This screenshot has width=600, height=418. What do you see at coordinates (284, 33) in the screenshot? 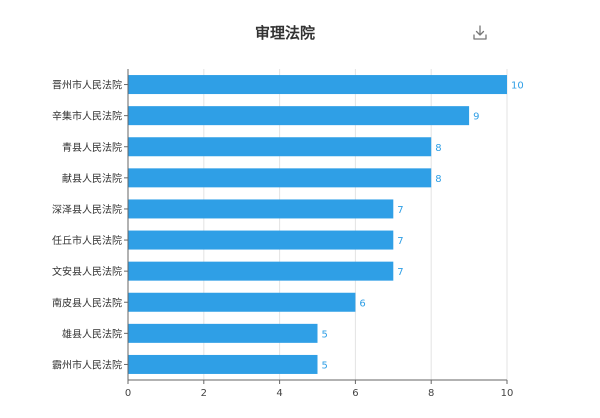
I see `chart-title: 审理法院` at bounding box center [284, 33].